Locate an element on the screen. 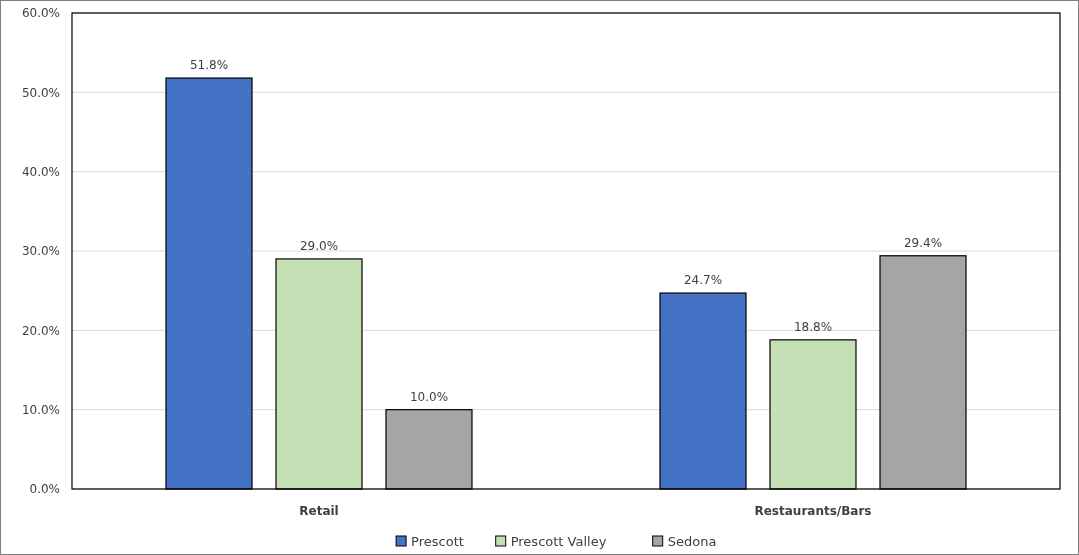 The height and width of the screenshot is (555, 1079). legend-label: Prescott Valley is located at coordinates (558, 541).